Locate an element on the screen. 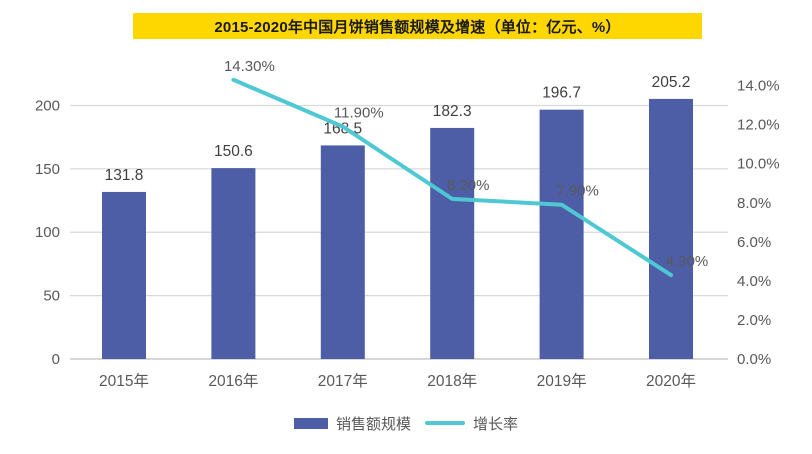  left-axis-tick-label: 150 is located at coordinates (47, 169).